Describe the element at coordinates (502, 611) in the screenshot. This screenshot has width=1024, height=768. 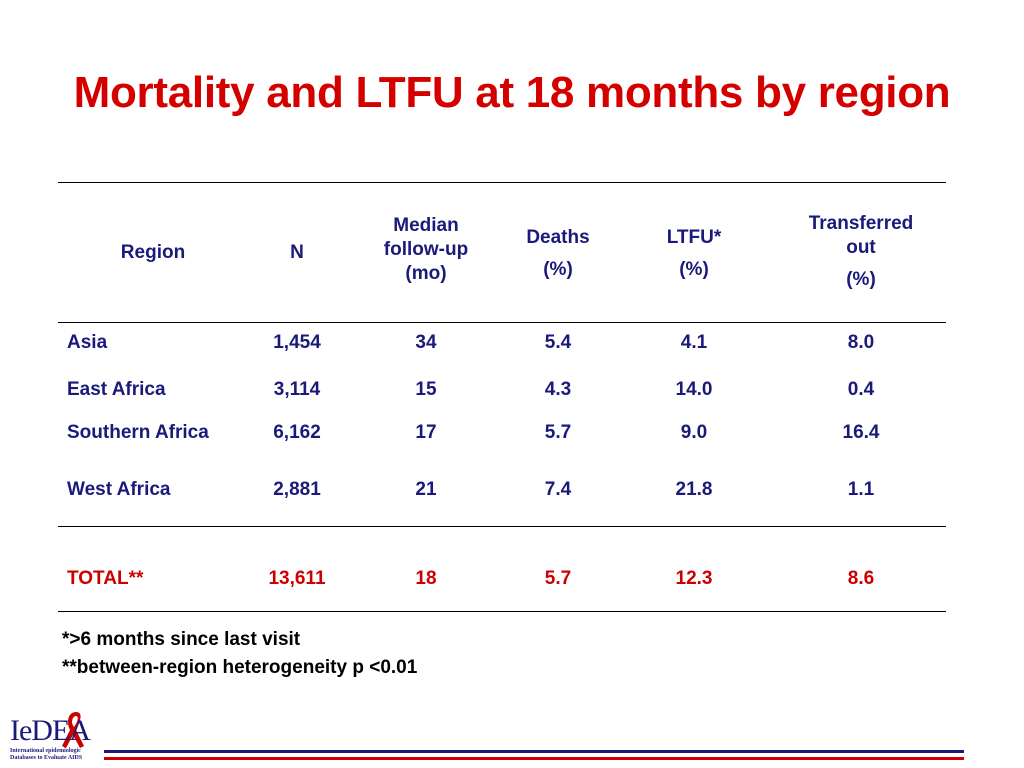
I see `table-bottom-rule` at that location.